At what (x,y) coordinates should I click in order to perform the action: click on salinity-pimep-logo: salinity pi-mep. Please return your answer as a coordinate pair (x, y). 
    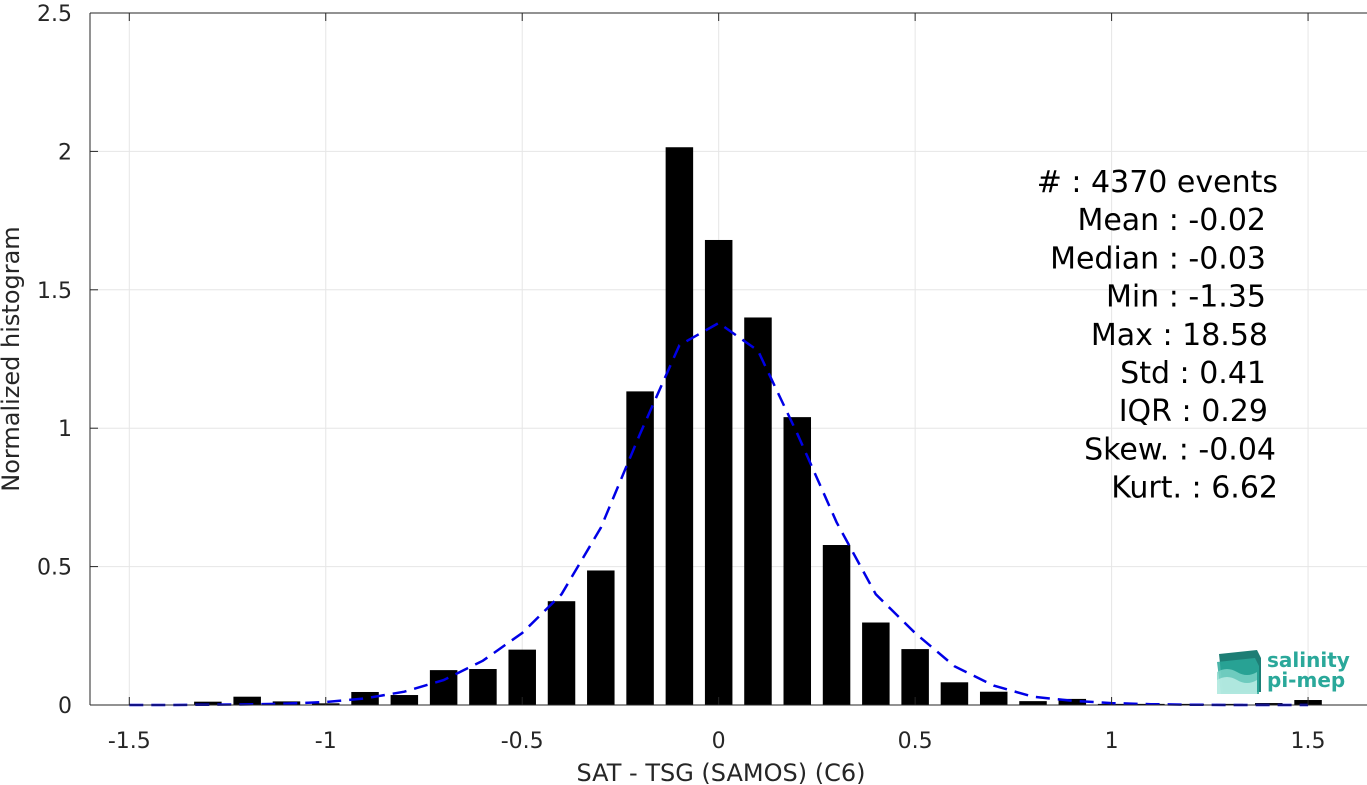
    Looking at the image, I should click on (1283, 671).